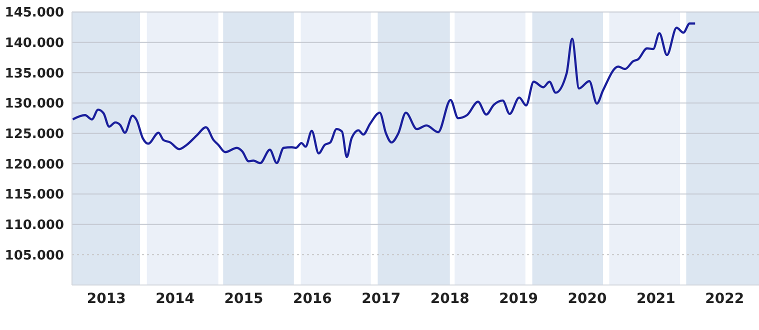 This screenshot has width=759, height=330. What do you see at coordinates (244, 298) in the screenshot?
I see `x-tick-label: 2015` at bounding box center [244, 298].